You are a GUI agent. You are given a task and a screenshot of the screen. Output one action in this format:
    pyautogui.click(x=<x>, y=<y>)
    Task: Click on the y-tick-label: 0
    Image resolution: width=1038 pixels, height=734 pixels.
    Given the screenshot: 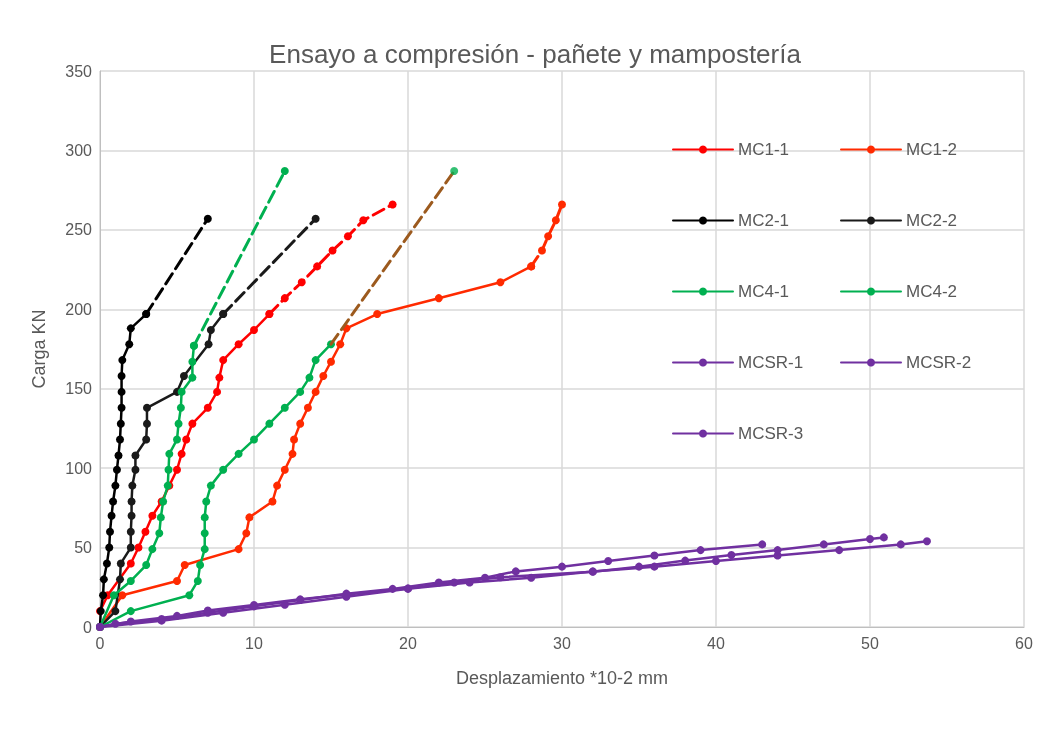 What is the action you would take?
    pyautogui.click(x=88, y=627)
    